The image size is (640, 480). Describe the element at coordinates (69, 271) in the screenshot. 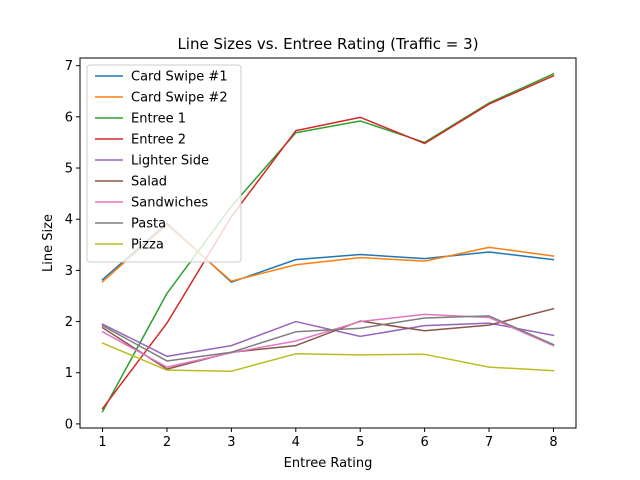

I see `y-tick-label: 3` at that location.